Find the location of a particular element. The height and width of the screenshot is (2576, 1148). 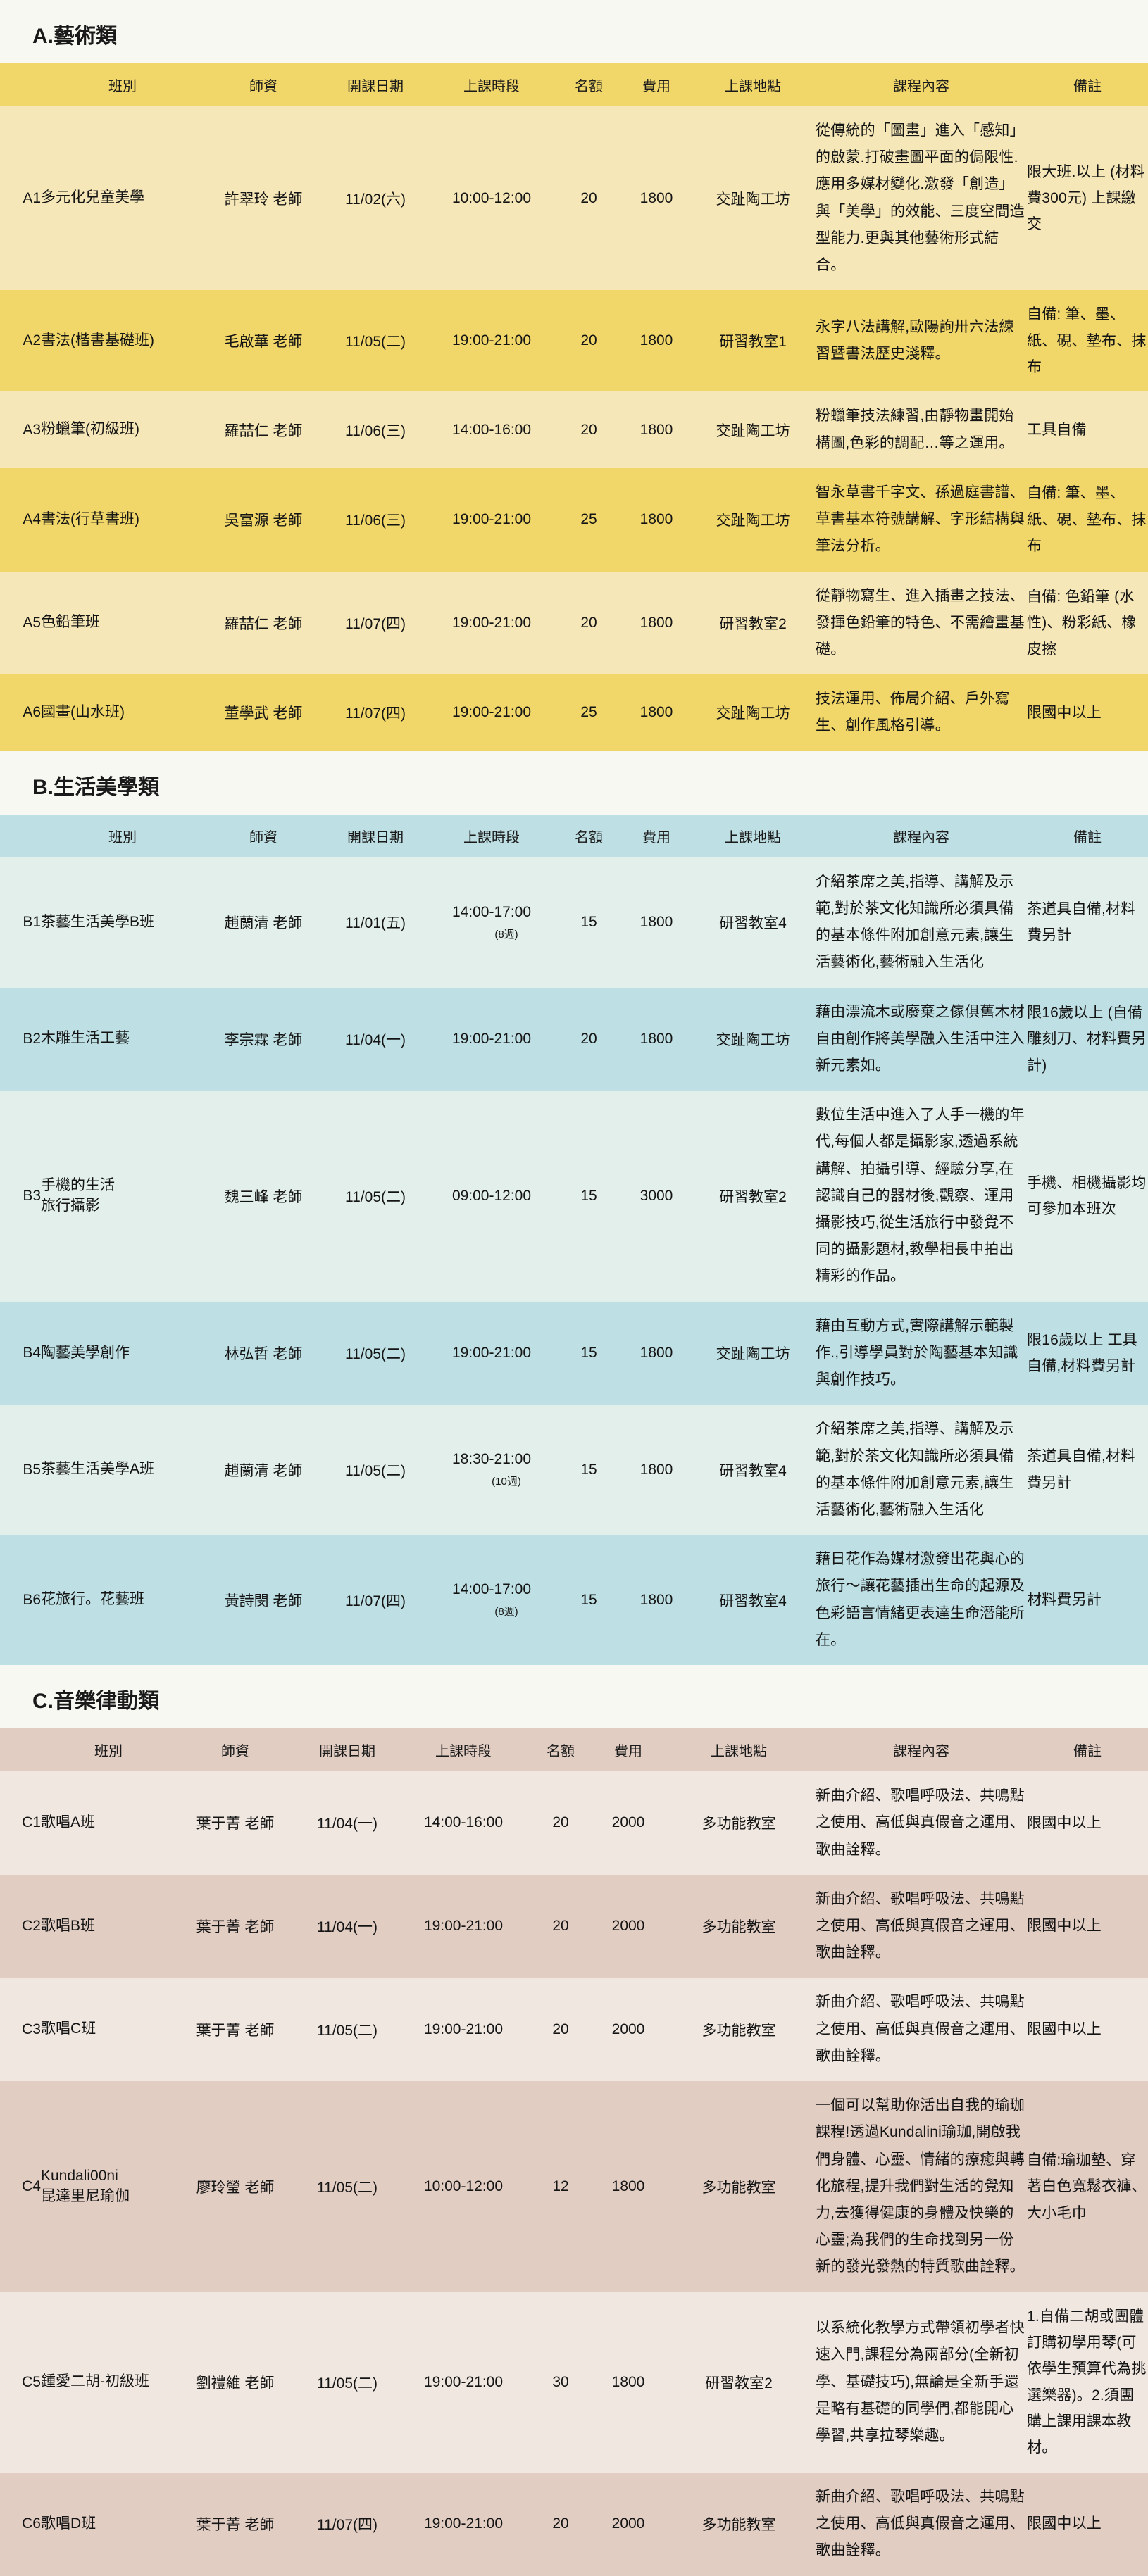

course-time-value: 09:00-12:00 is located at coordinates (491, 1195).